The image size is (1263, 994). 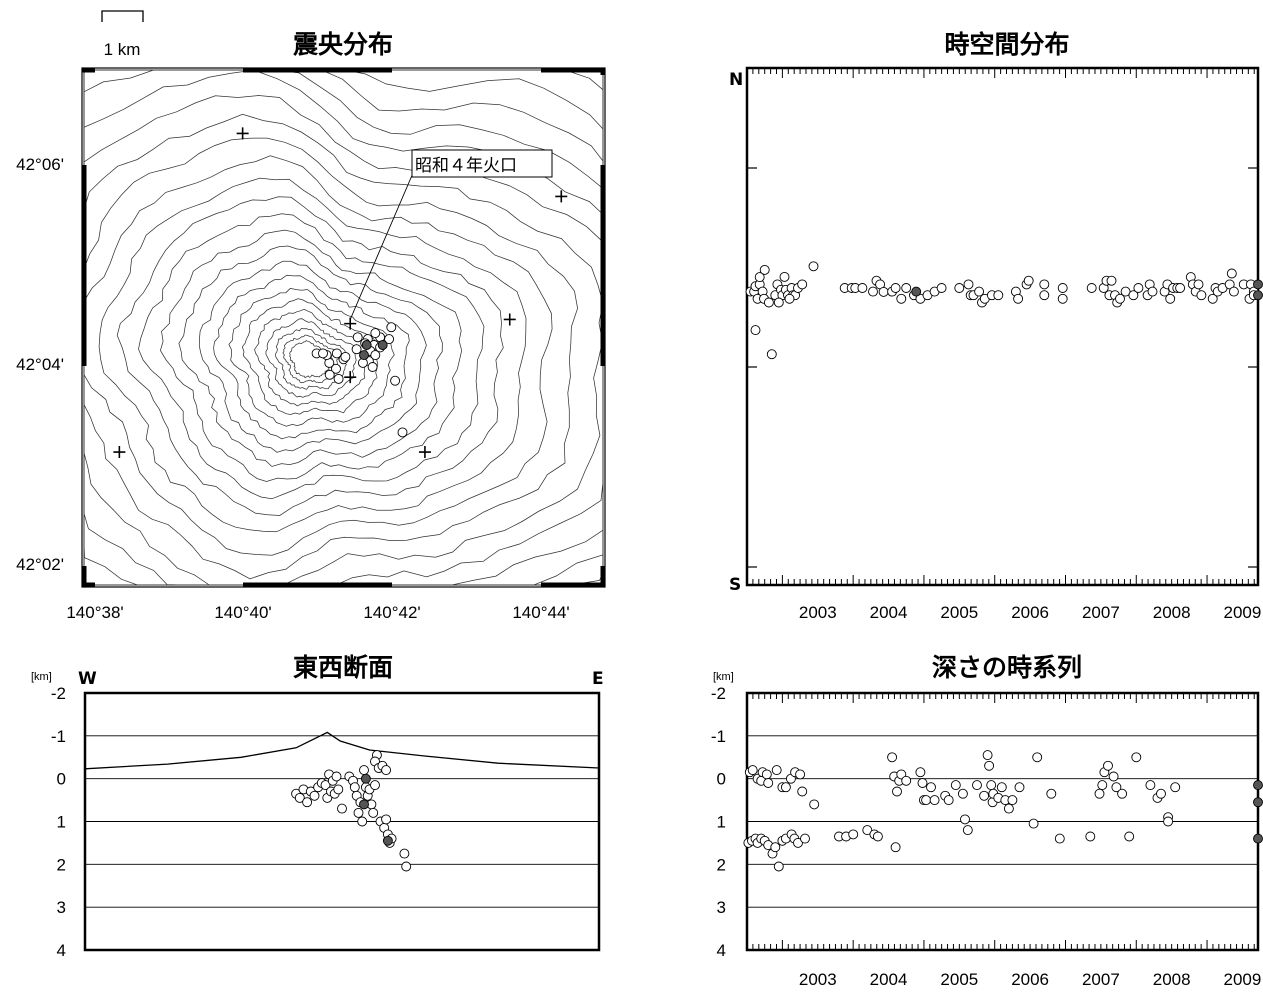 I want to click on west-label: W, so click(x=87, y=679).